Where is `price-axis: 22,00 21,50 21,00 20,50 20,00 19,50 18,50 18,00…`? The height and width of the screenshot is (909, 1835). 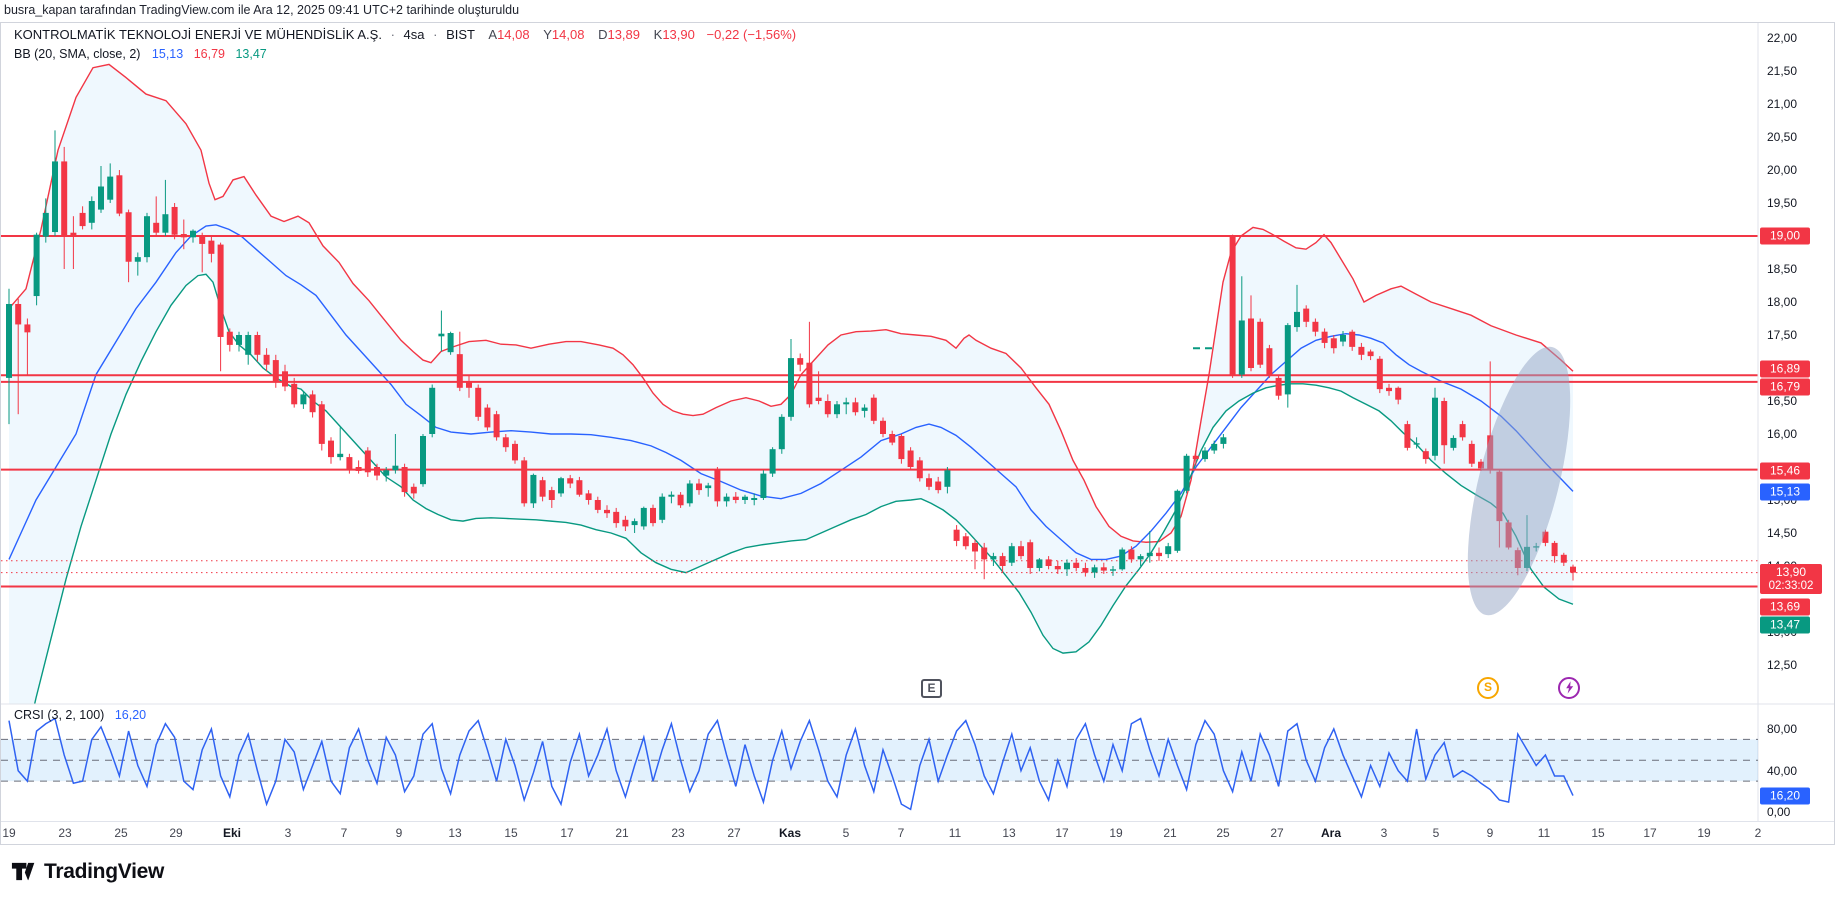 price-axis: 22,00 21,50 21,00 20,50 20,00 19,50 18,50 18,00… is located at coordinates (1796, 422).